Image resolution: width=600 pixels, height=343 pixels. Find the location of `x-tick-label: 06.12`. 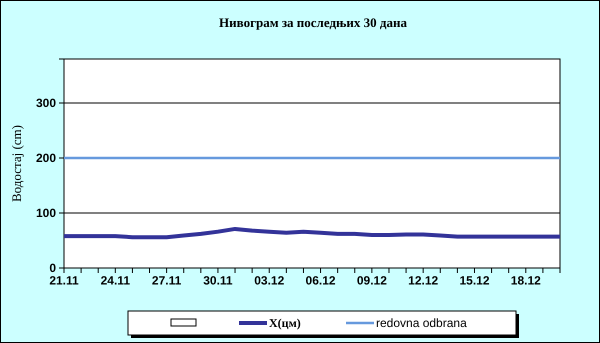

x-tick-label: 06.12 is located at coordinates (321, 281).